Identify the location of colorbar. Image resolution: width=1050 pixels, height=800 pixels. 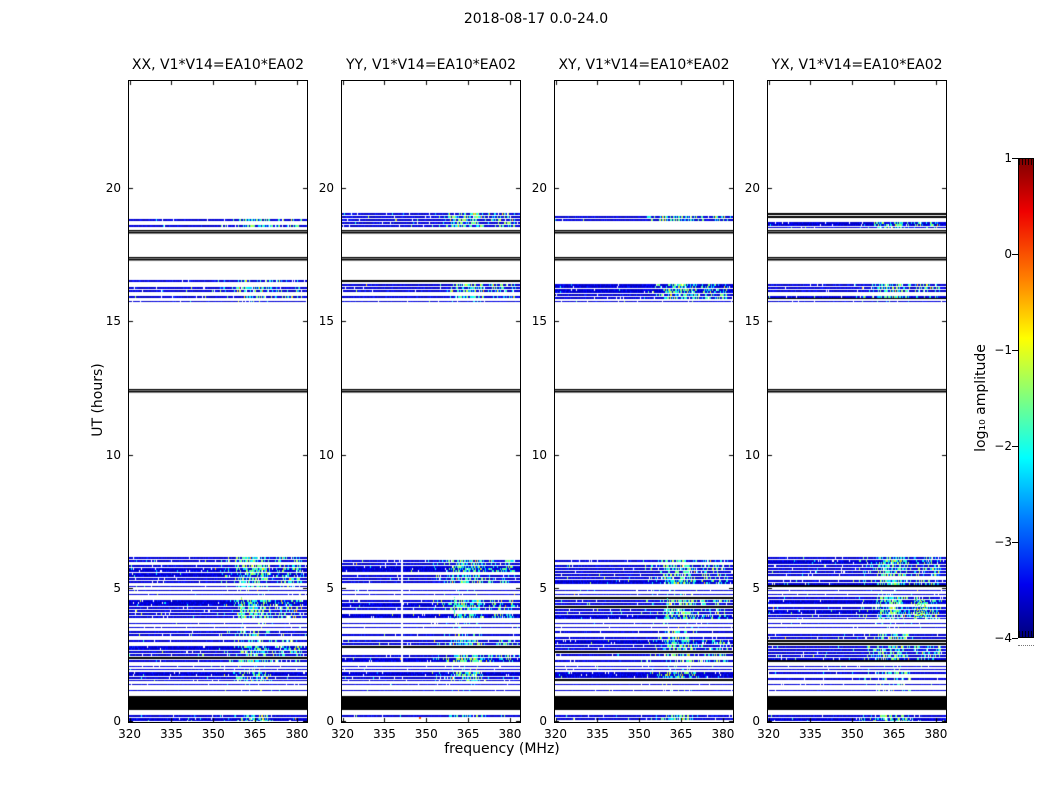
(1026, 398).